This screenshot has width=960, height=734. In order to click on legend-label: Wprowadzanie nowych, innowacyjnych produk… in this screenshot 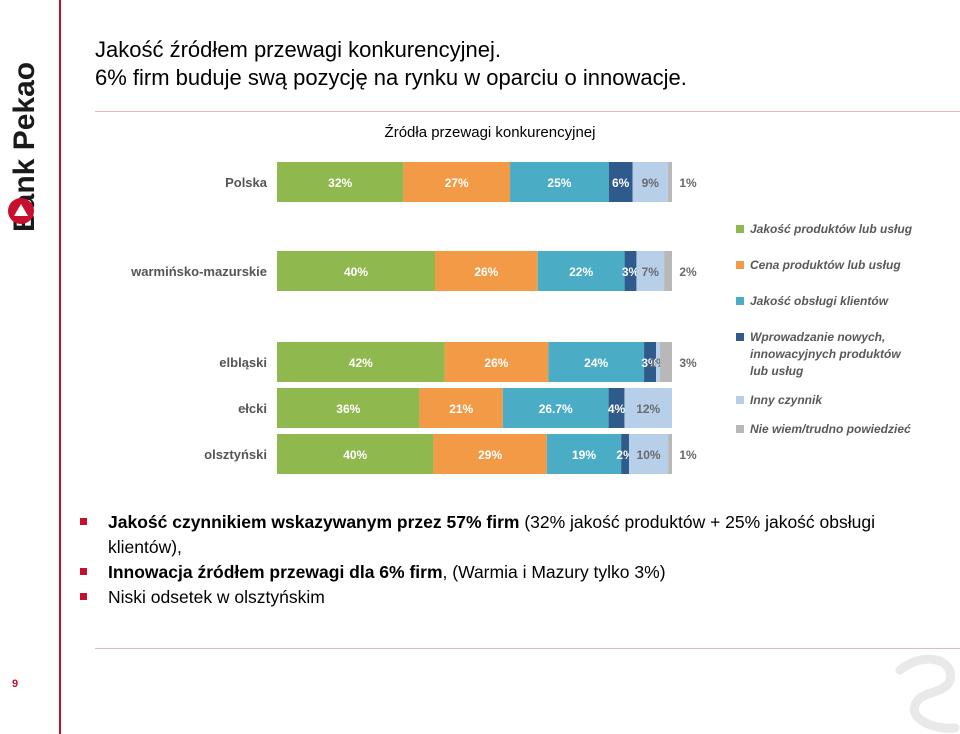, I will do `click(825, 354)`.